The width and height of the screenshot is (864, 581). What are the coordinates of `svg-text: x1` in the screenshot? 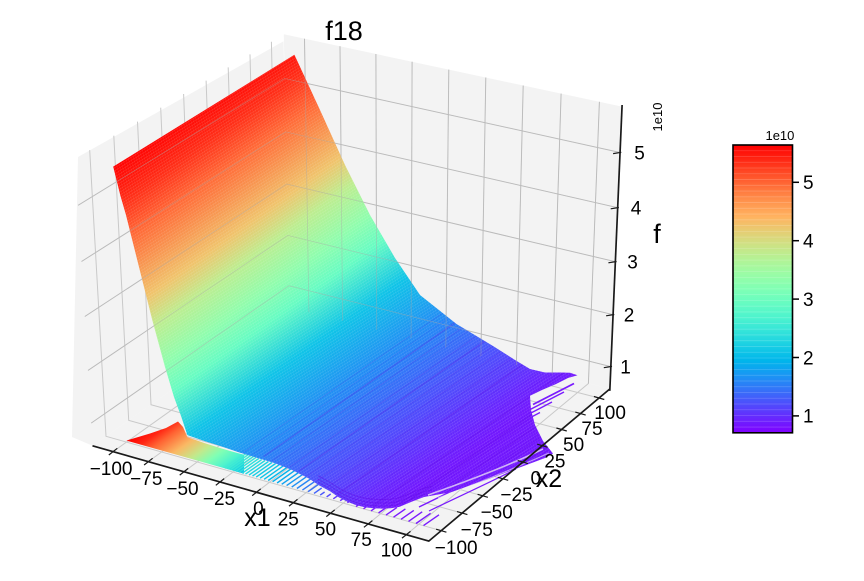 It's located at (257, 518).